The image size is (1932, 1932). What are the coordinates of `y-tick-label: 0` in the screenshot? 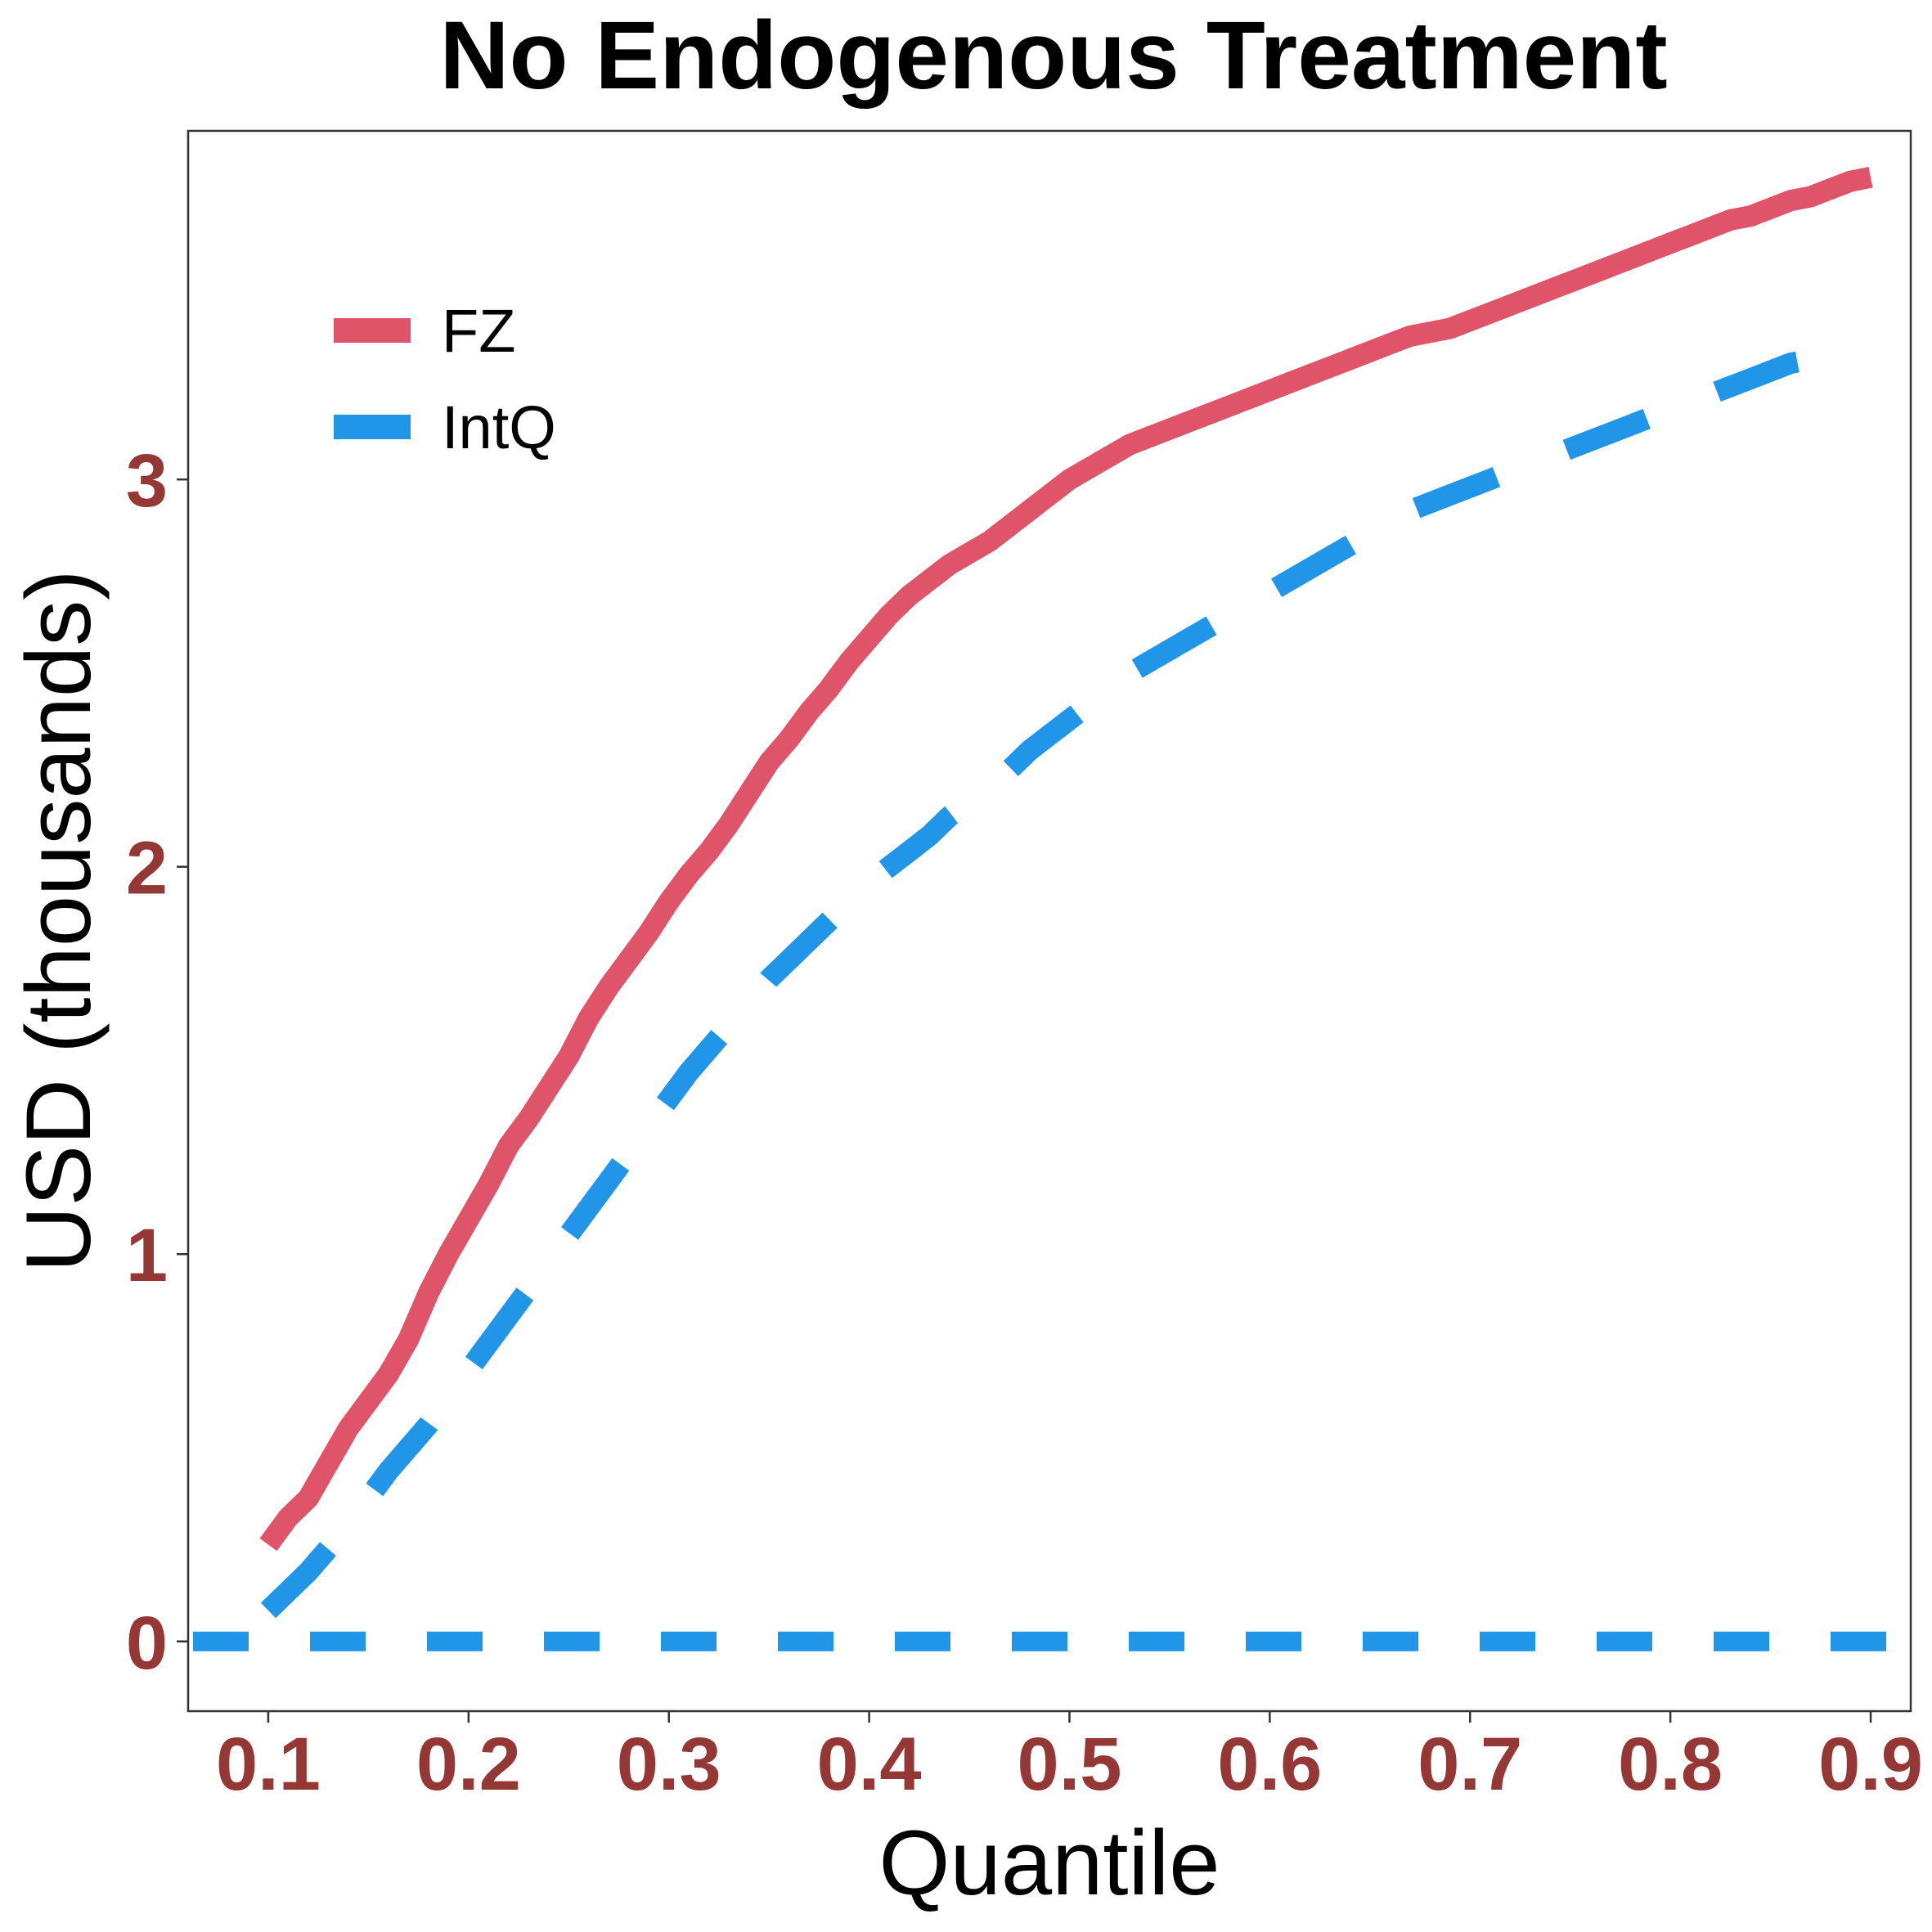 It's located at (147, 1644).